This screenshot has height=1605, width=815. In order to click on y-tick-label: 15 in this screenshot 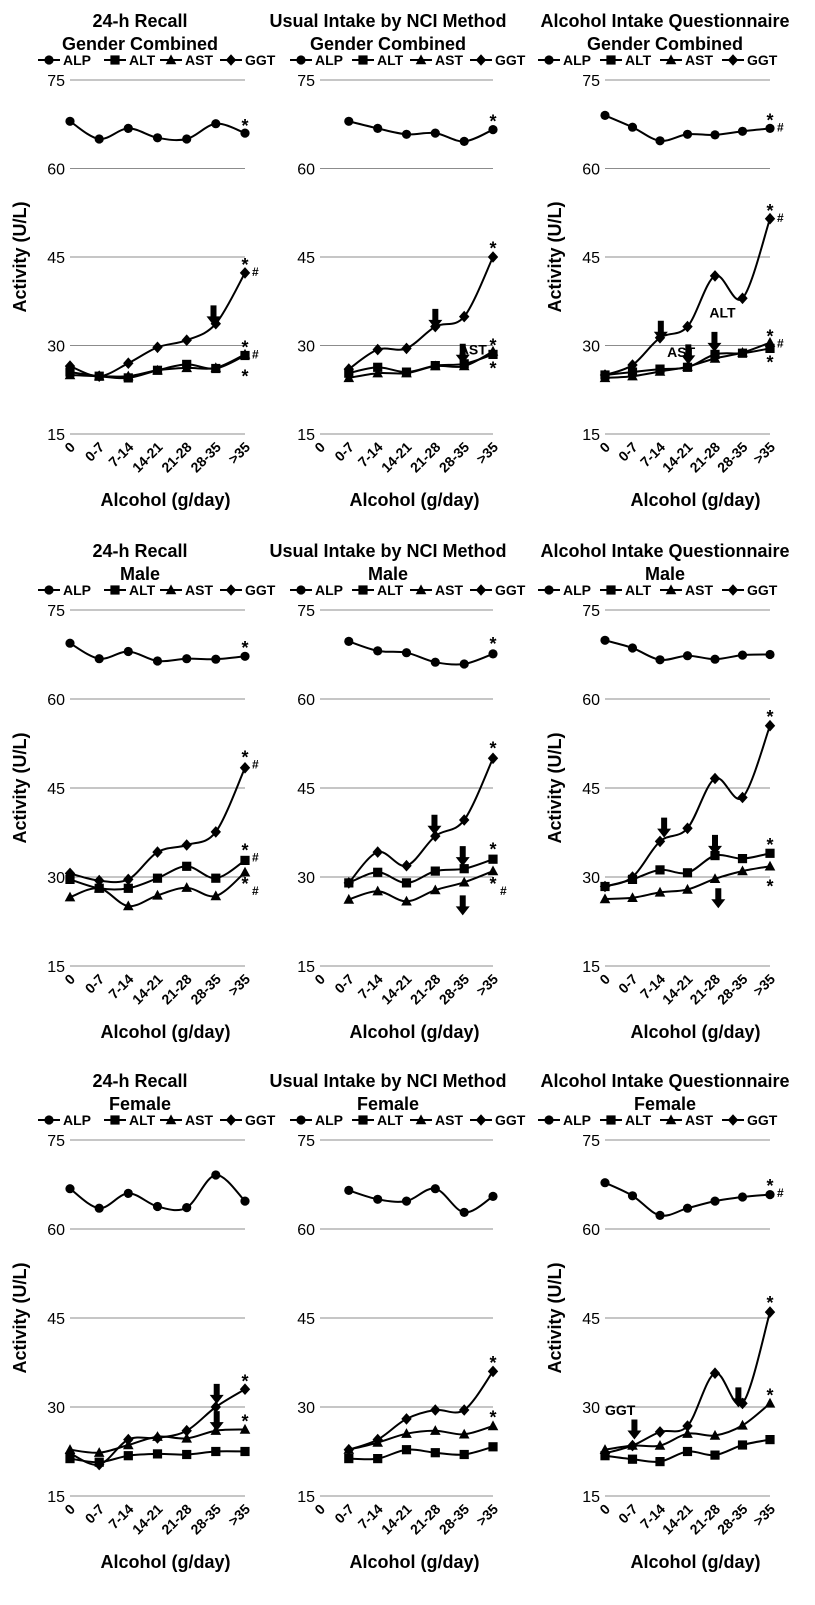, I will do `click(56, 967)`.